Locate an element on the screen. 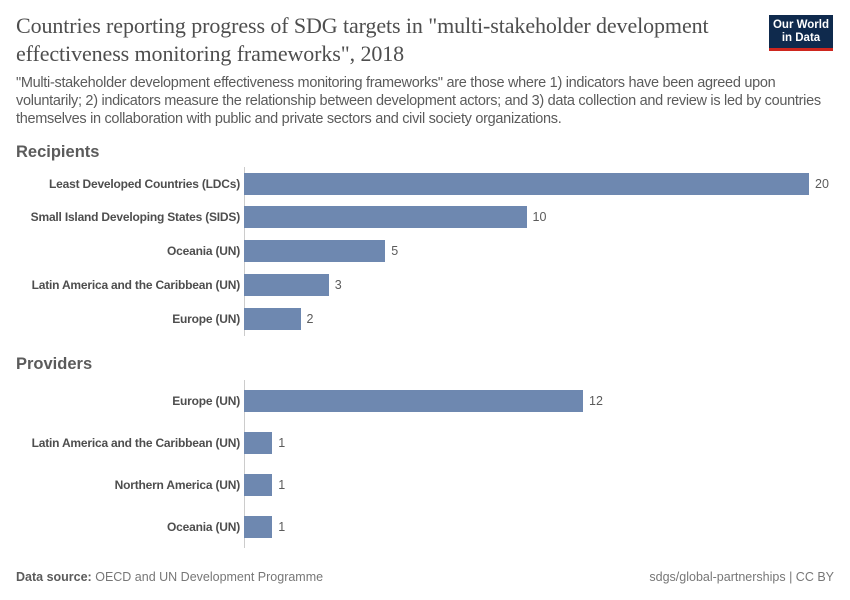  value-label: 2 is located at coordinates (310, 319).